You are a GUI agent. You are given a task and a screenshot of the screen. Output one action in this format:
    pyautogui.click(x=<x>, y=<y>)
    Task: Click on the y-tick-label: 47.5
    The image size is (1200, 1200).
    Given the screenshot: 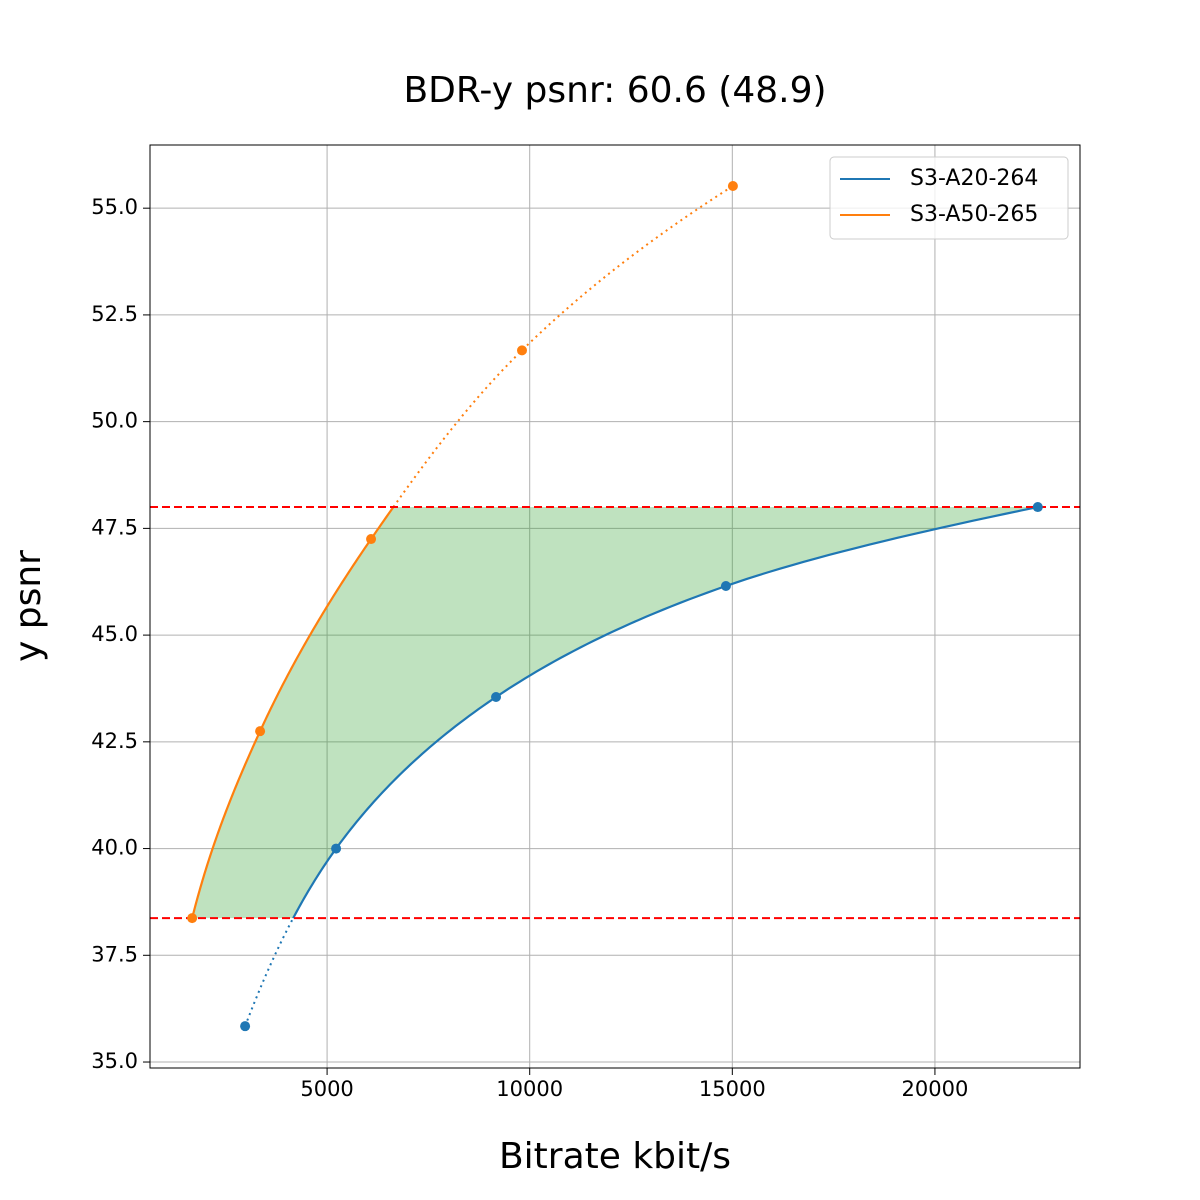 What is the action you would take?
    pyautogui.click(x=114, y=527)
    